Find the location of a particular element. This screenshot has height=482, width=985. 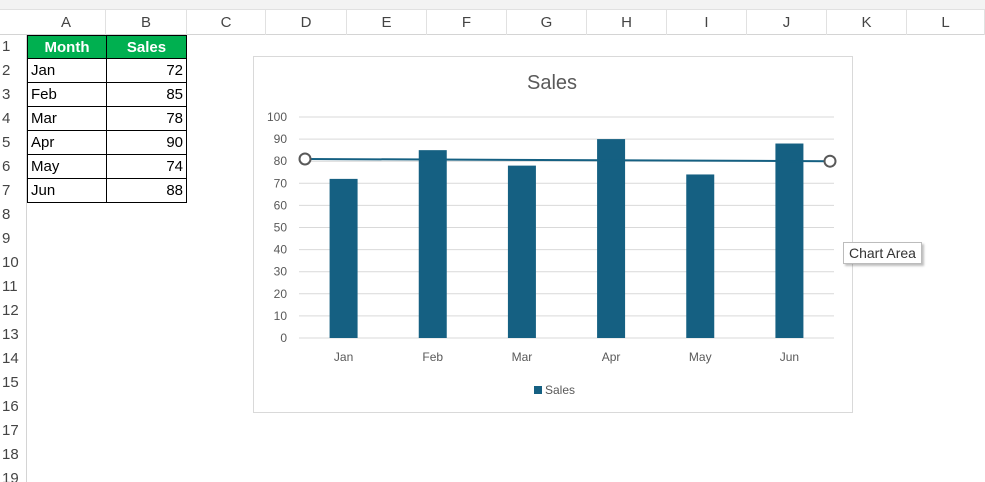

y-tick-label: 90 is located at coordinates (281, 139).